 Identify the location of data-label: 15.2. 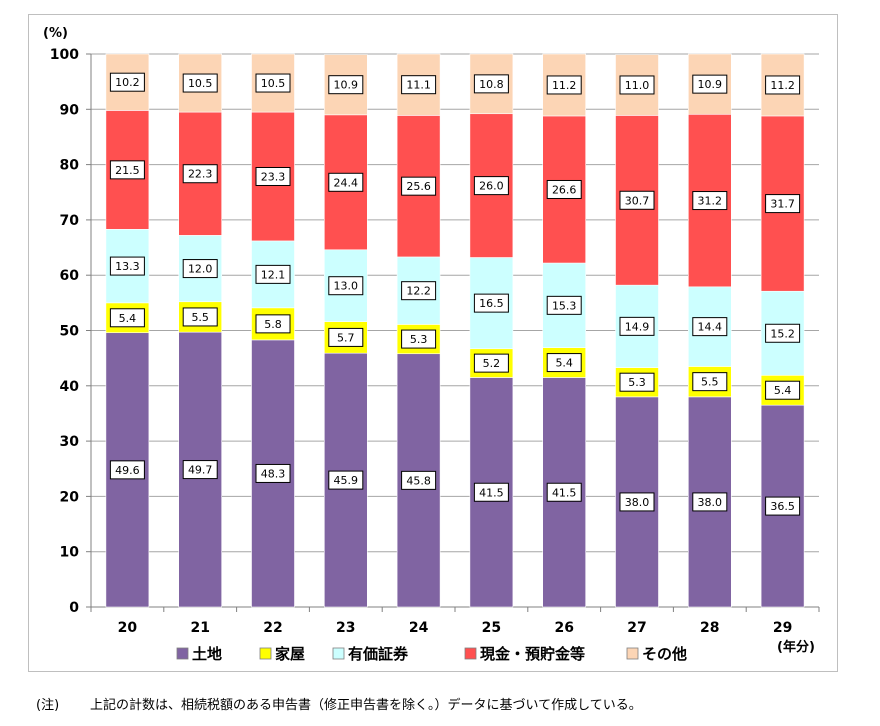
(783, 333).